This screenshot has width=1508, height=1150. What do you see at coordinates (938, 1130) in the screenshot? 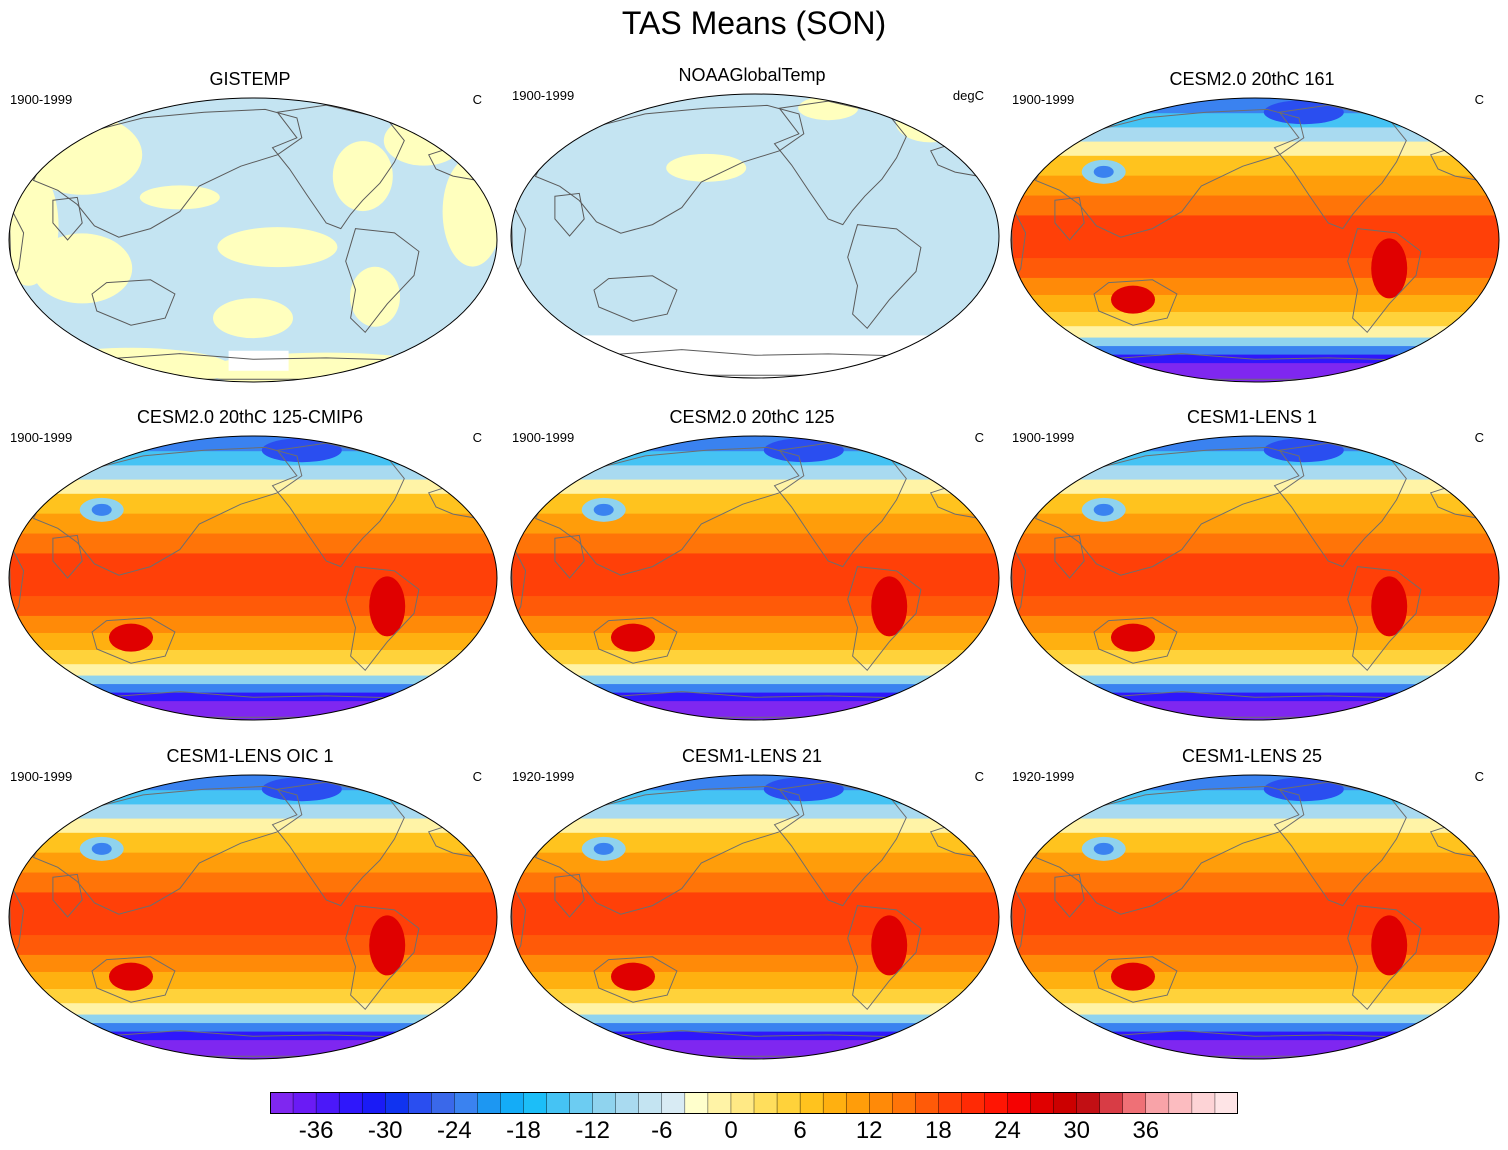
I see `colorbar-tick-label: 18` at bounding box center [938, 1130].